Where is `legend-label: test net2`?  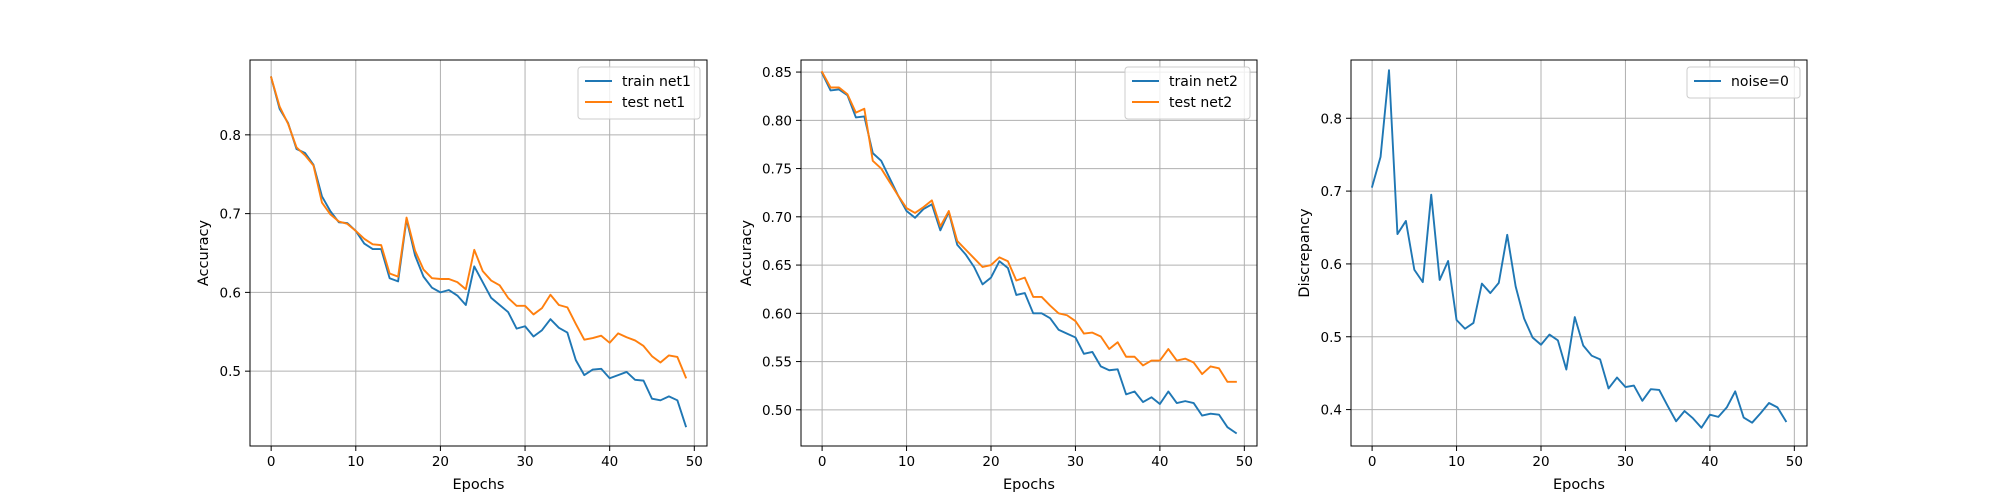 legend-label: test net2 is located at coordinates (1200, 103).